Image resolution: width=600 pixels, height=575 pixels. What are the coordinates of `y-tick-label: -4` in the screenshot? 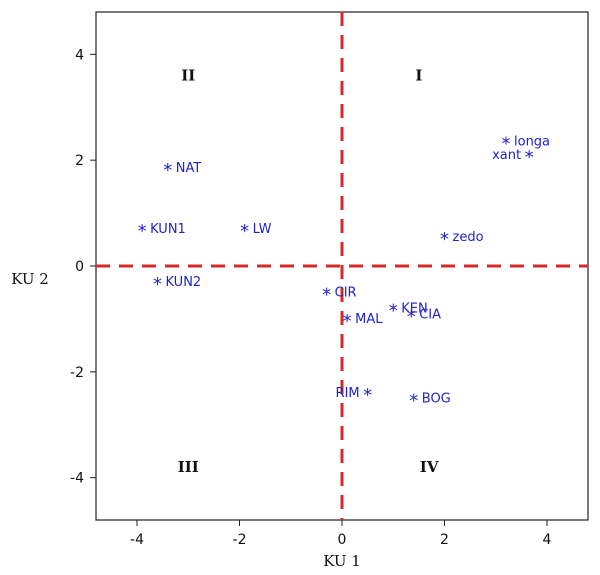 It's located at (77, 479).